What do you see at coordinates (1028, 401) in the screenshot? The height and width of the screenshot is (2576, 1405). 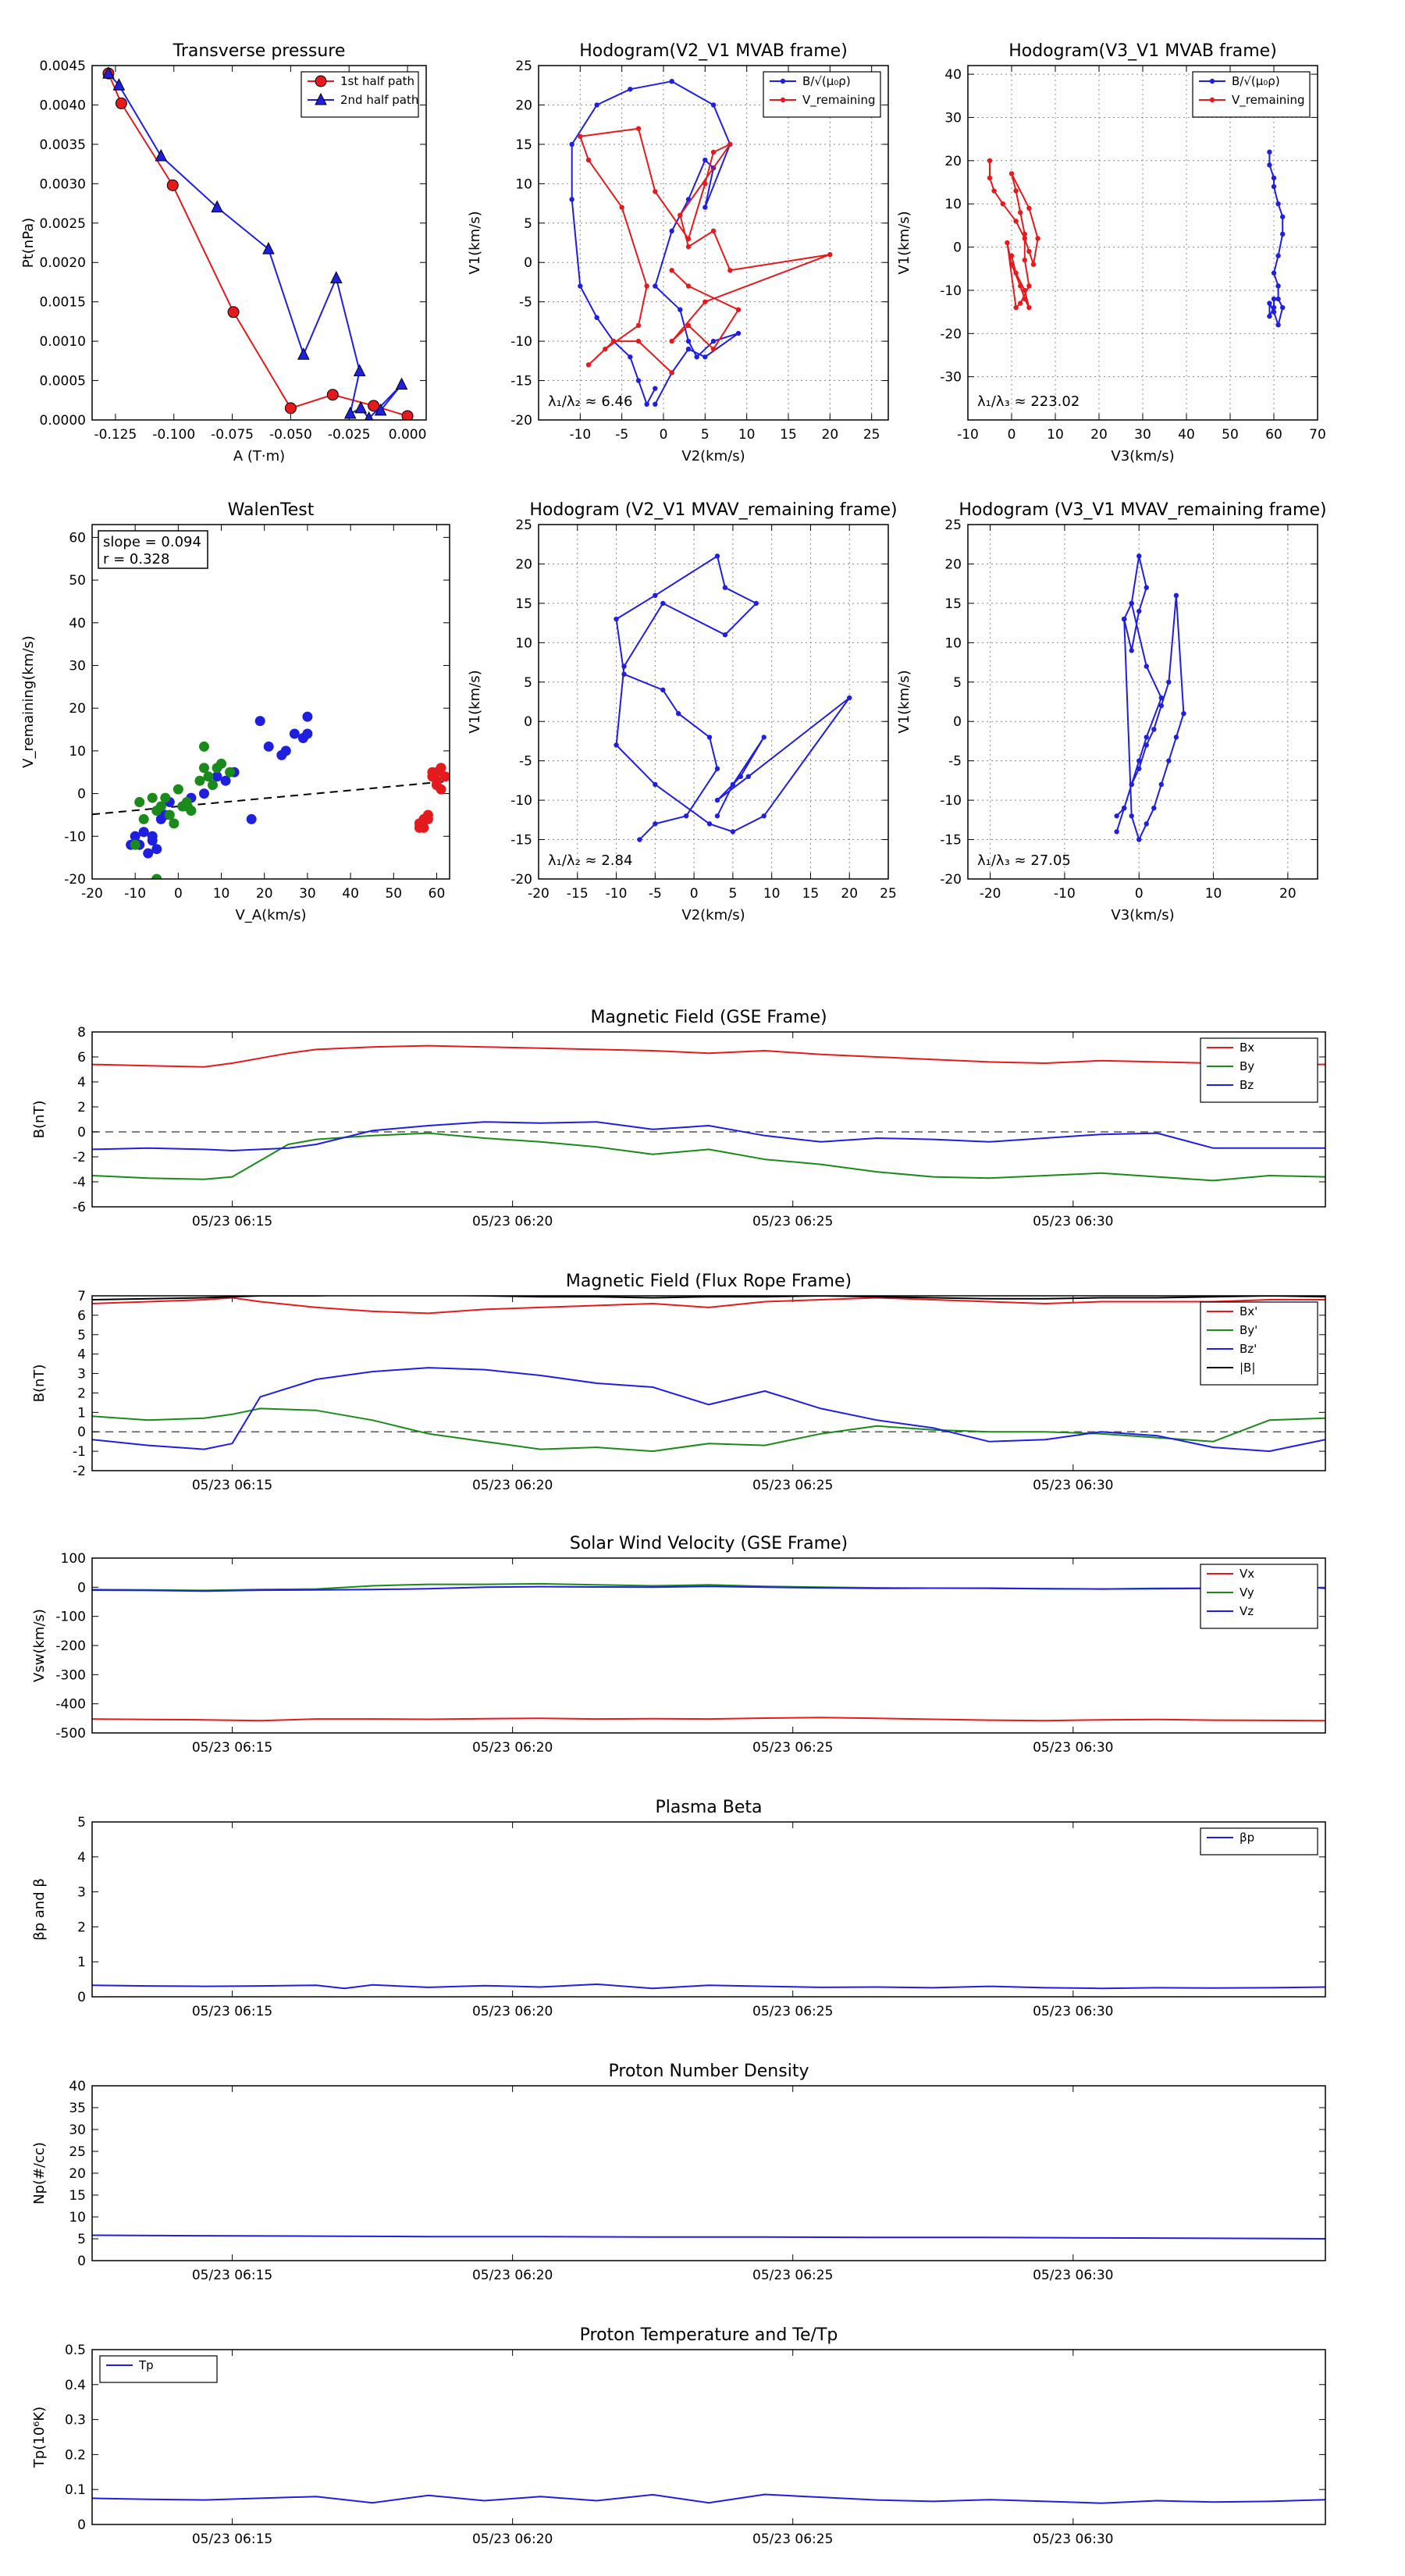 I see `eigenvalue-ratio: λ₁/λ₃ ≈ 223.02` at bounding box center [1028, 401].